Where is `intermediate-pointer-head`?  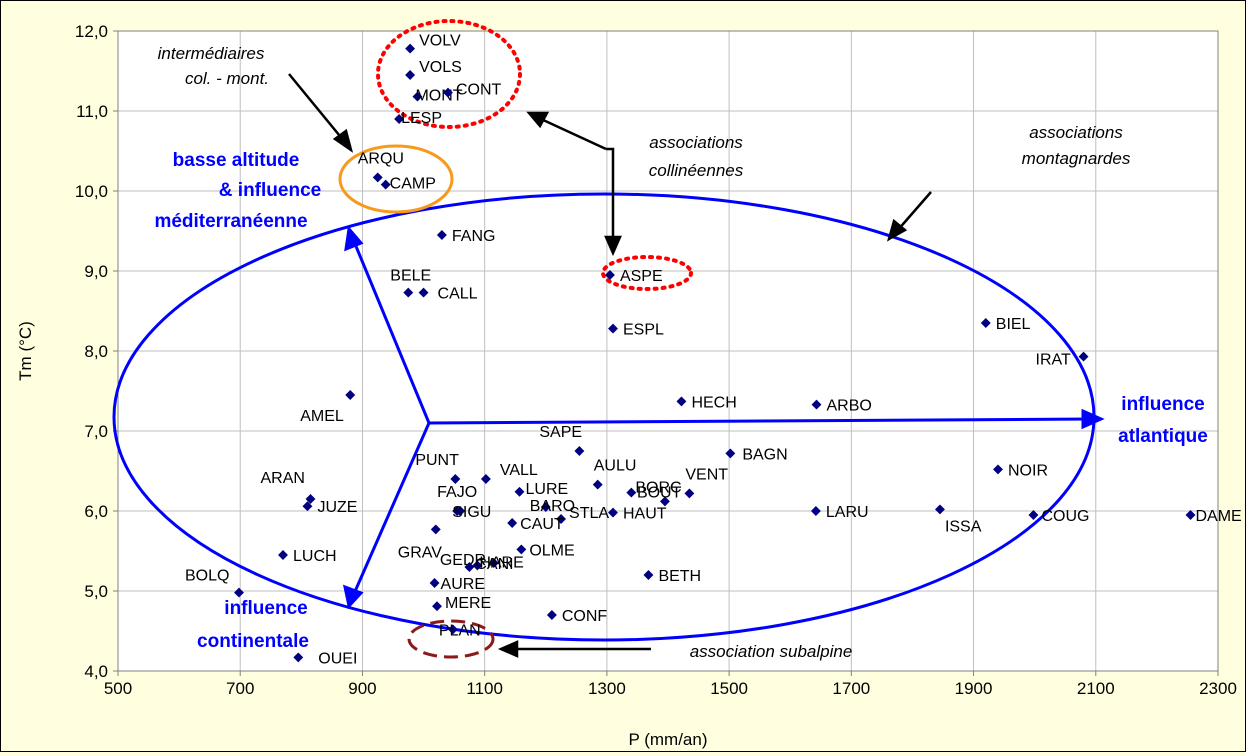 intermediate-pointer-head is located at coordinates (343, 140).